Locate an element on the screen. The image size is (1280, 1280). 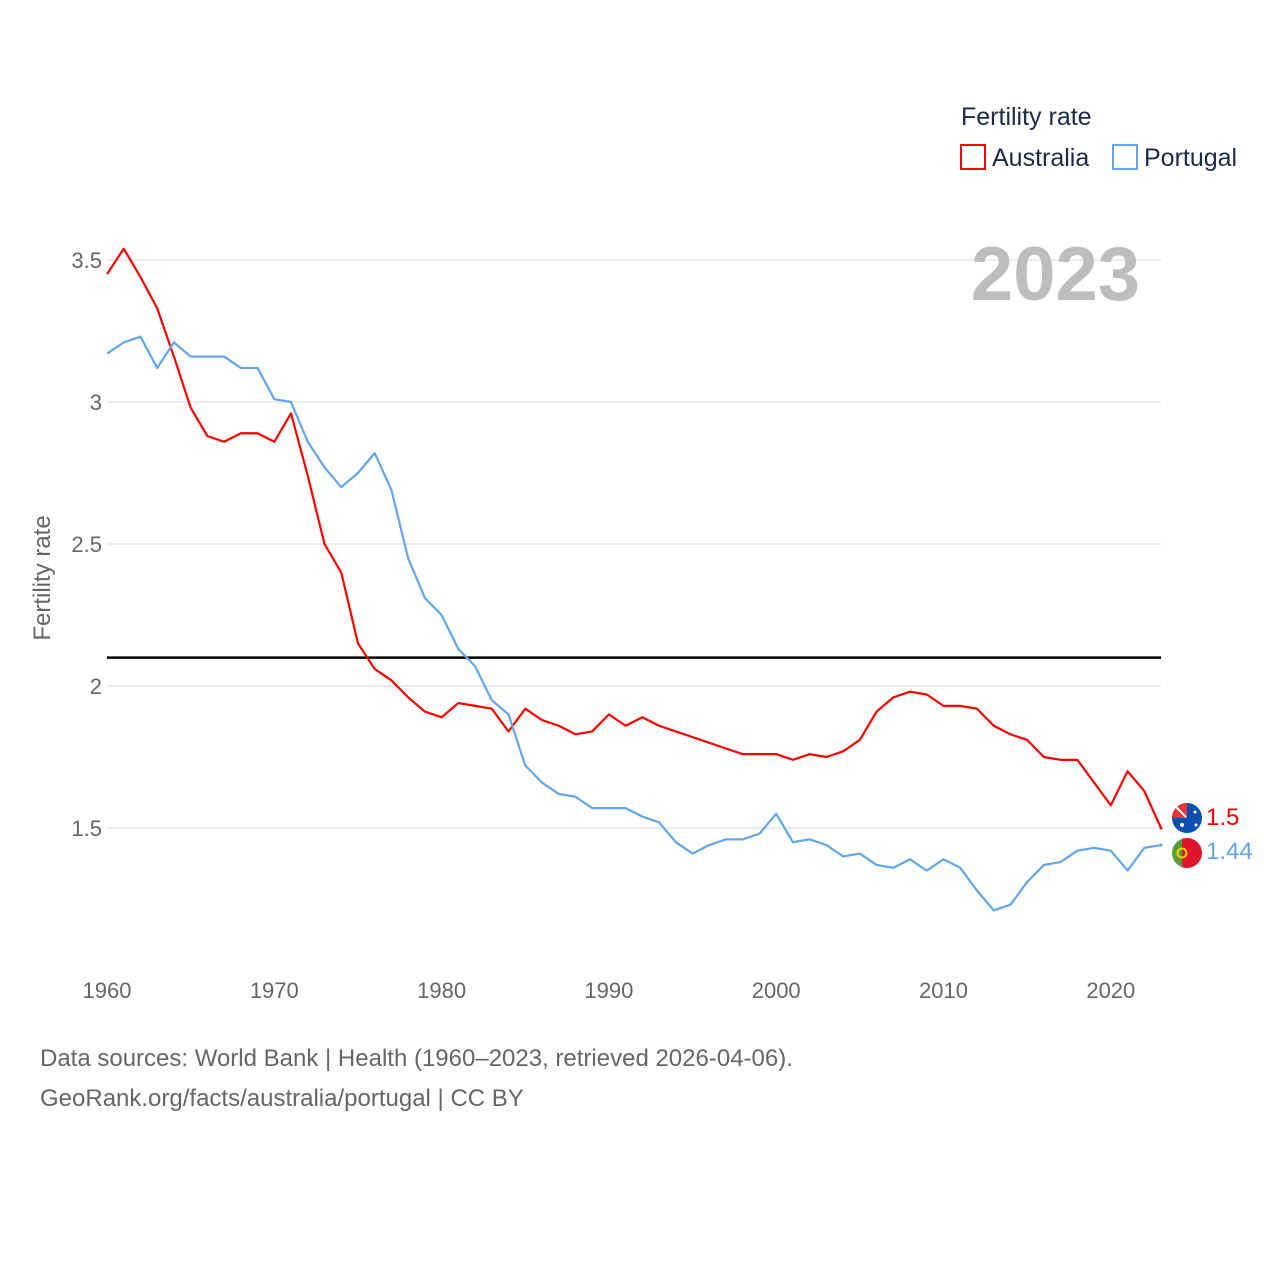
legend-title: Fertility rate is located at coordinates (1026, 117).